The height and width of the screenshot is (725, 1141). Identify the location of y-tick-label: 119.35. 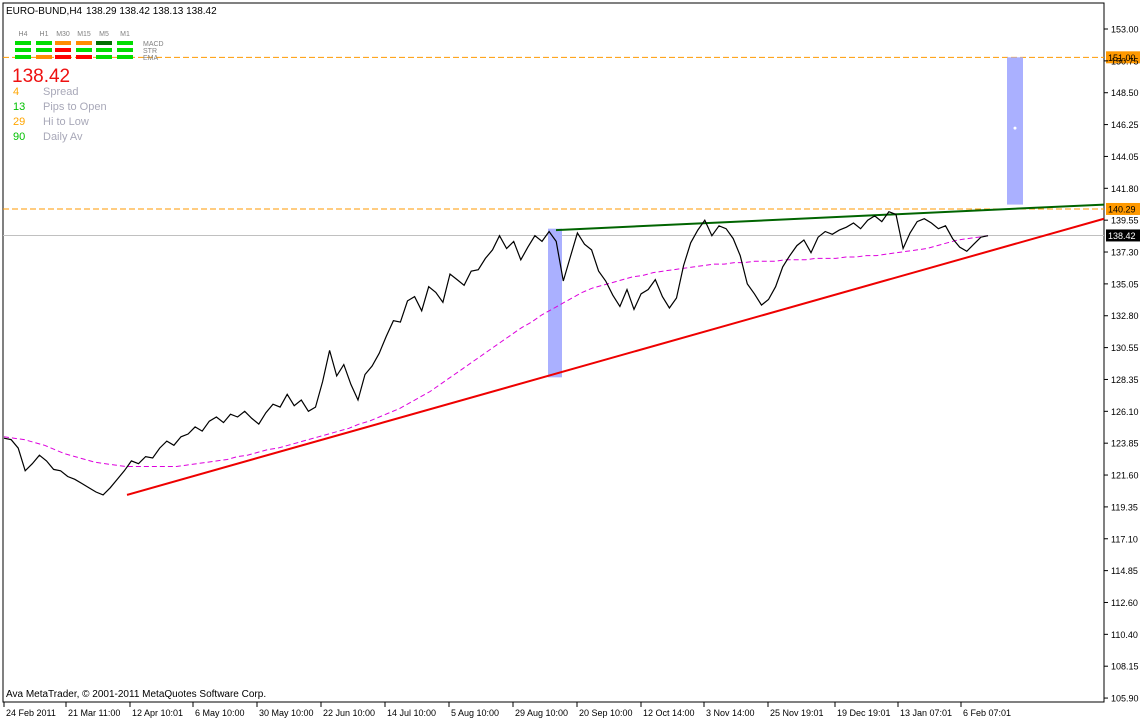
(1124, 507).